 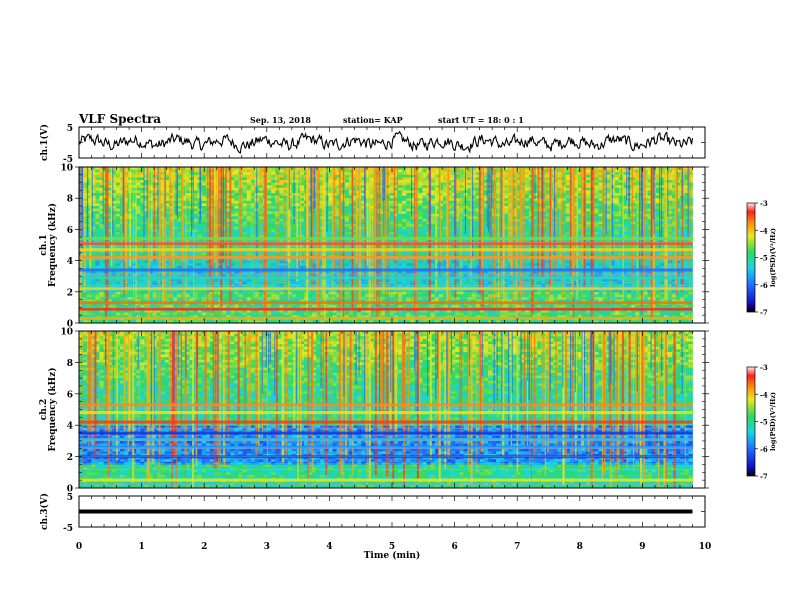 What do you see at coordinates (773, 257) in the screenshot?
I see `ch1-colorbar-label: log(PSD)(V²/Hz)` at bounding box center [773, 257].